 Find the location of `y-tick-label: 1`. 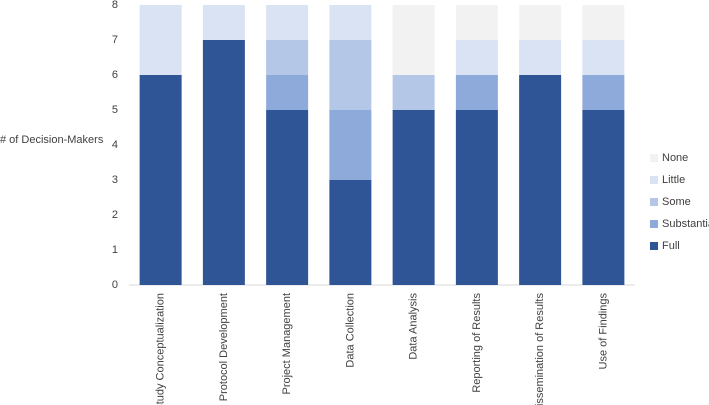

y-tick-label: 1 is located at coordinates (115, 250).